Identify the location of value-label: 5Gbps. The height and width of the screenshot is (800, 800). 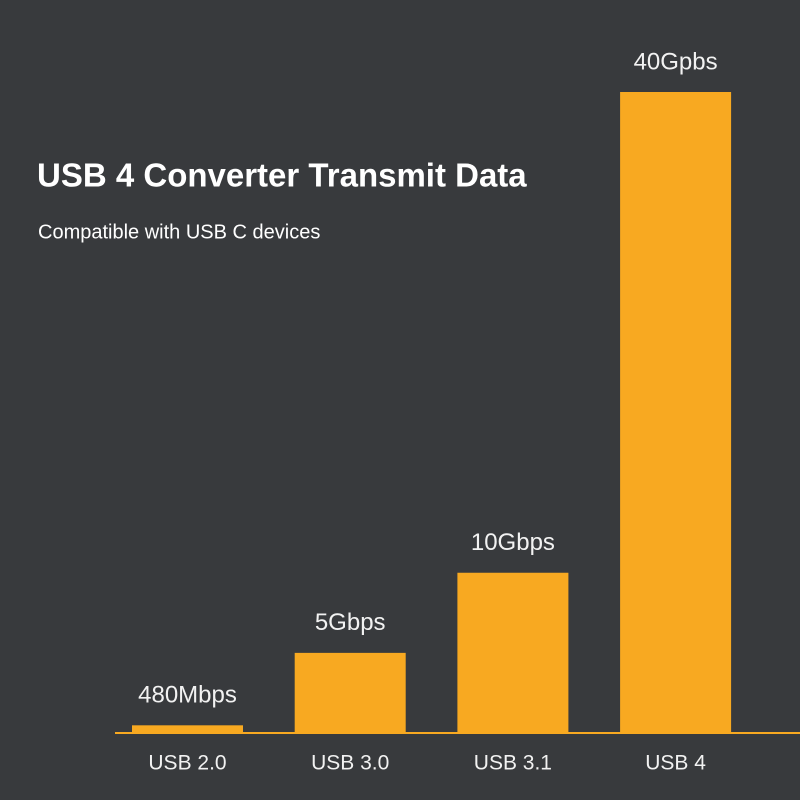
(350, 622).